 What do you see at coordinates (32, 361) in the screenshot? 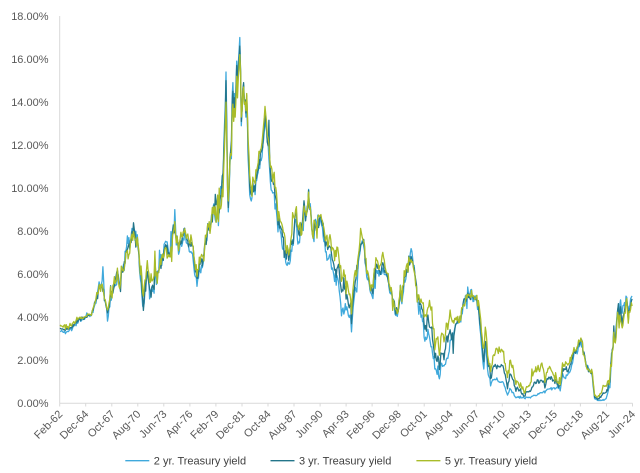
I see `svg-text: 2.00%` at bounding box center [32, 361].